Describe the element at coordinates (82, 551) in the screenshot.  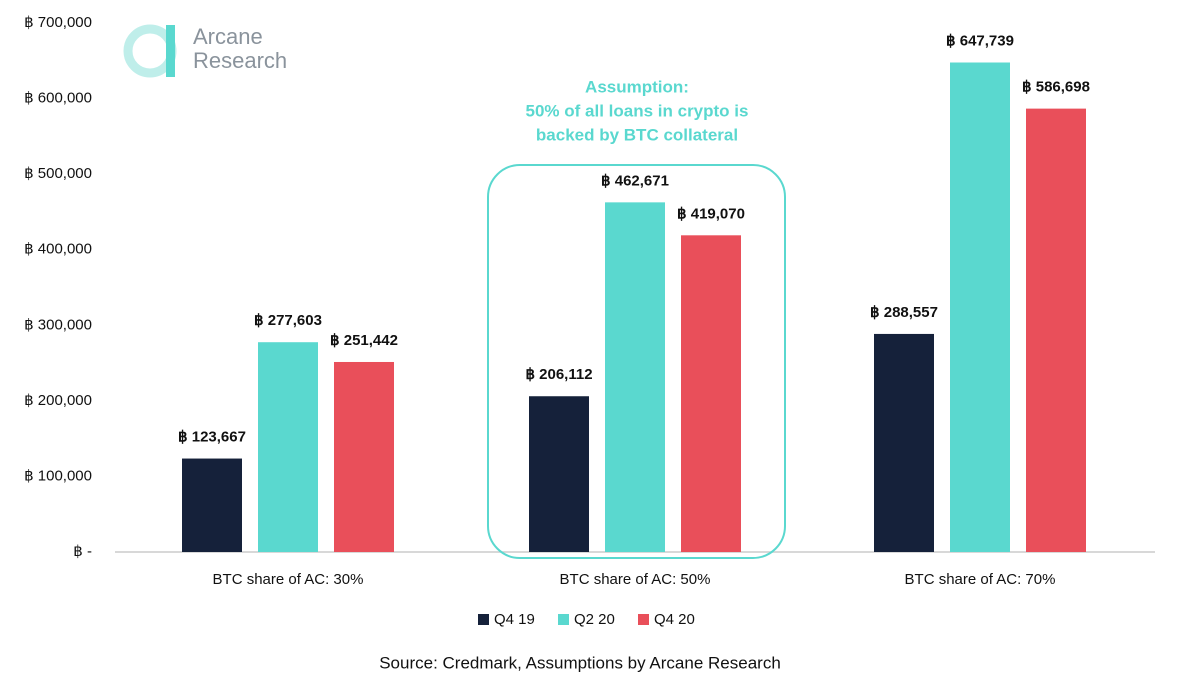
I see `y-tick-label: ฿ -` at that location.